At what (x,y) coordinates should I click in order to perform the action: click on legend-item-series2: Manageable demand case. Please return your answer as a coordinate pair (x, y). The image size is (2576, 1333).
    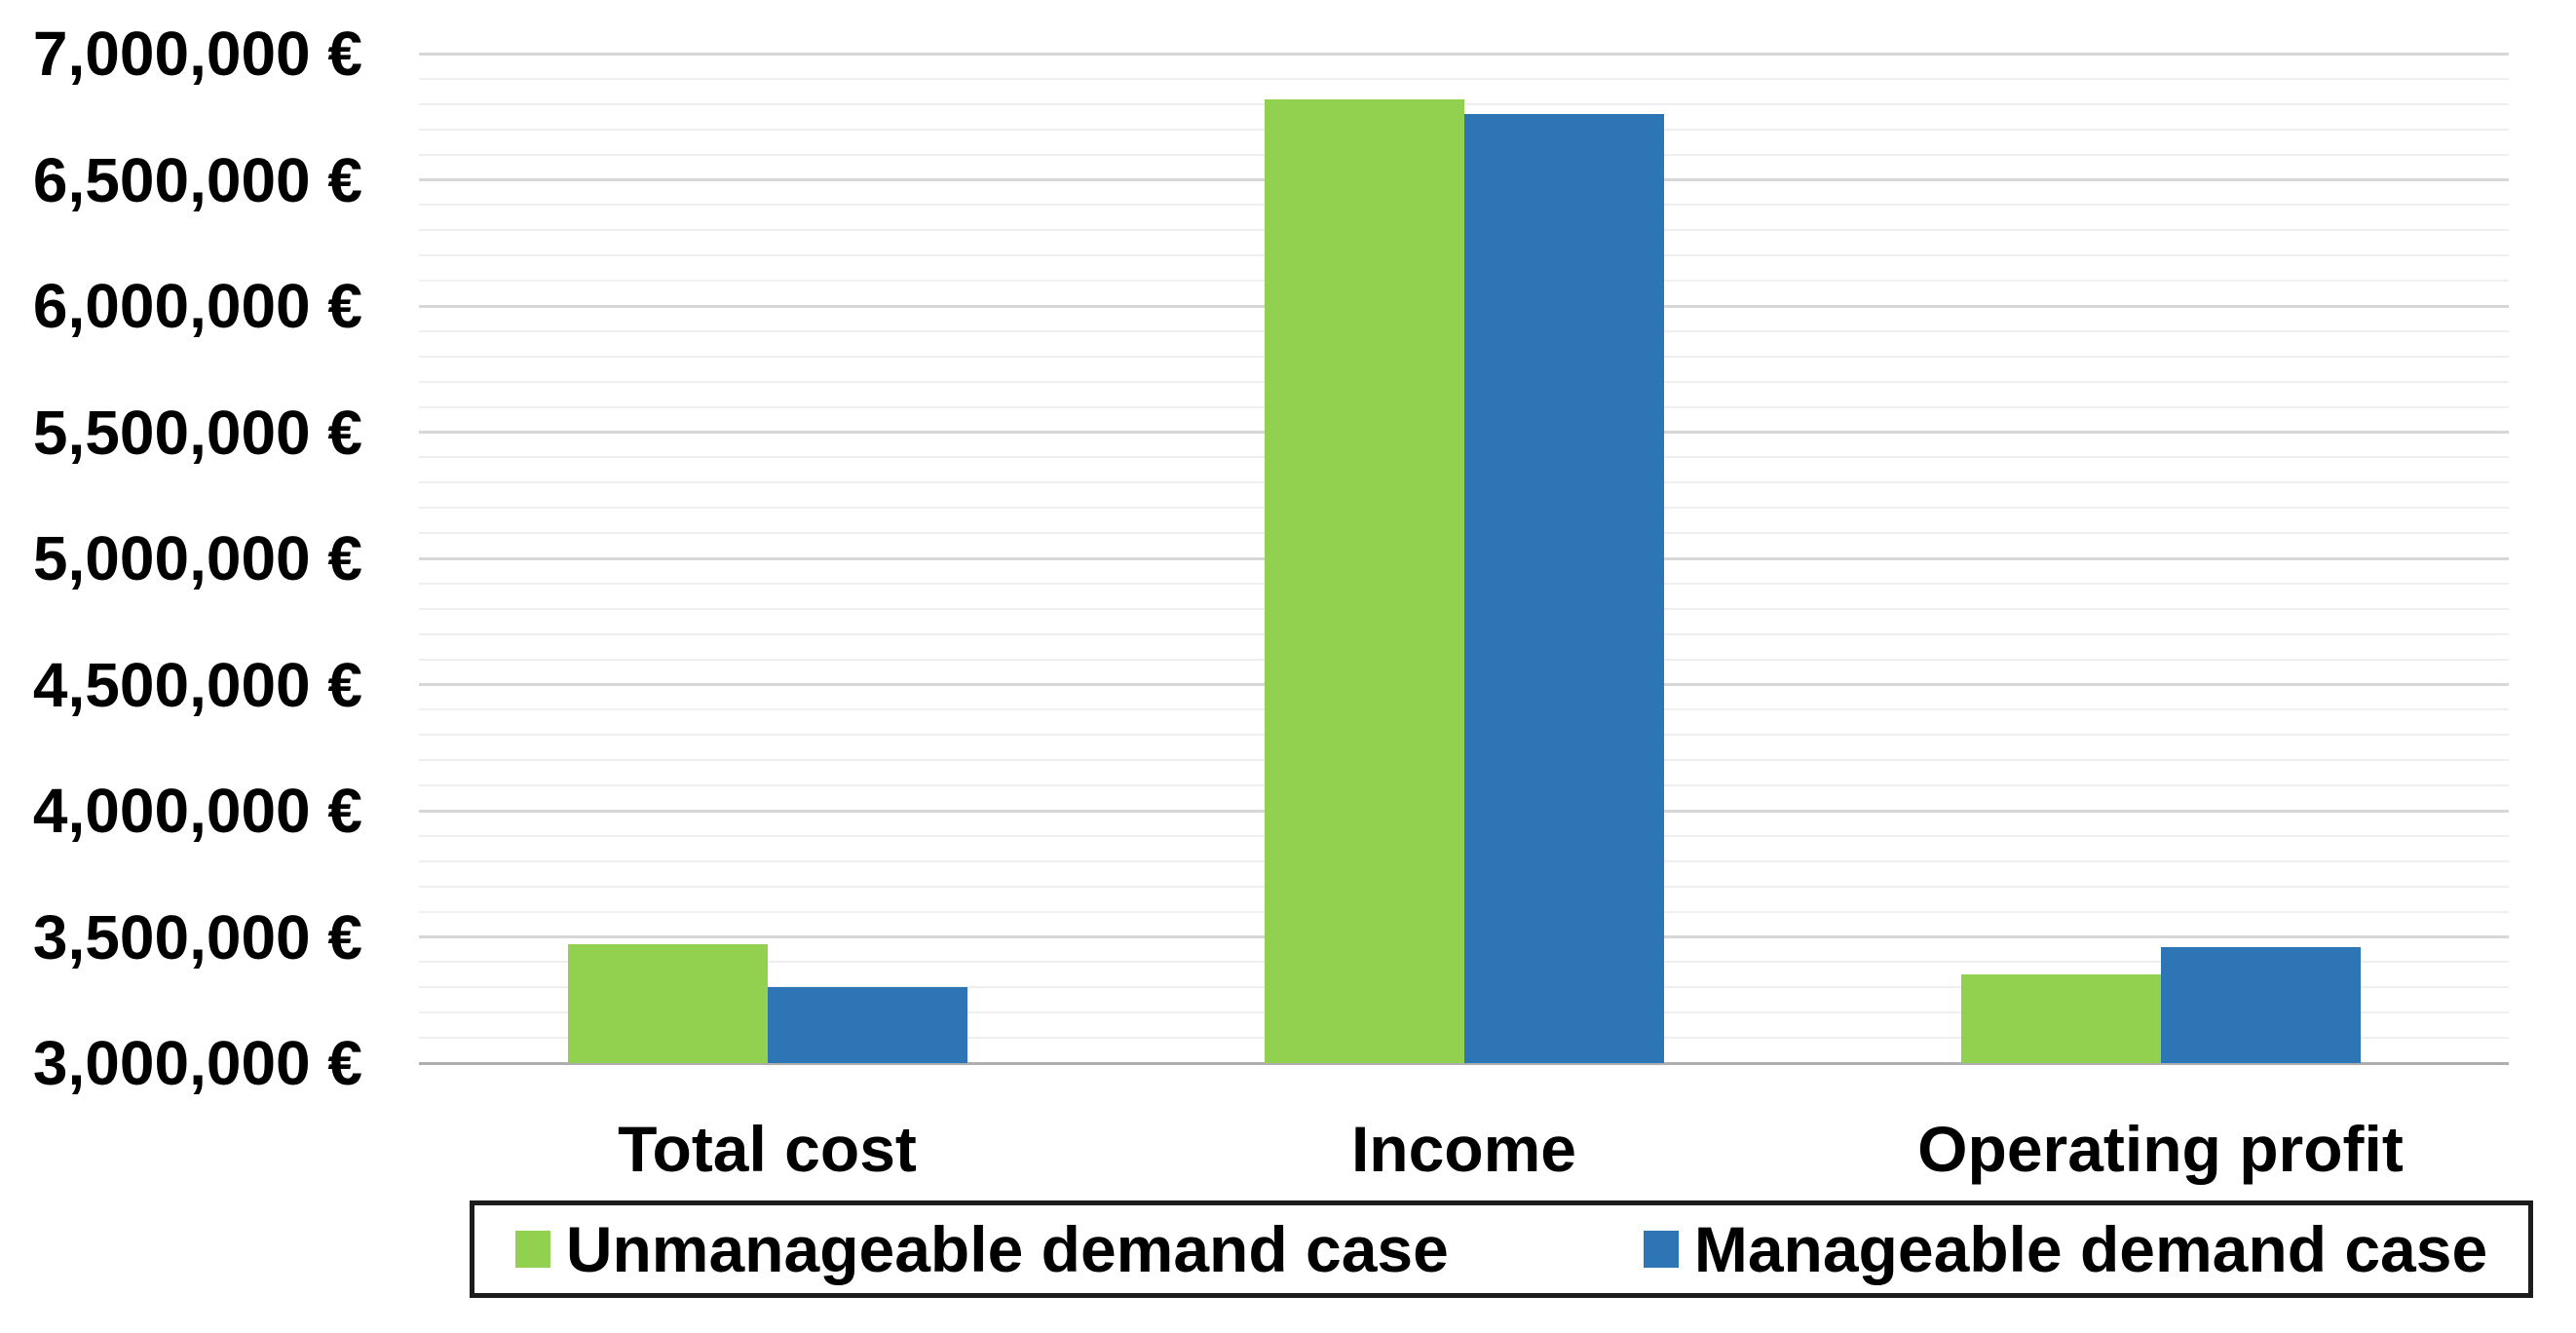
    Looking at the image, I should click on (2065, 1249).